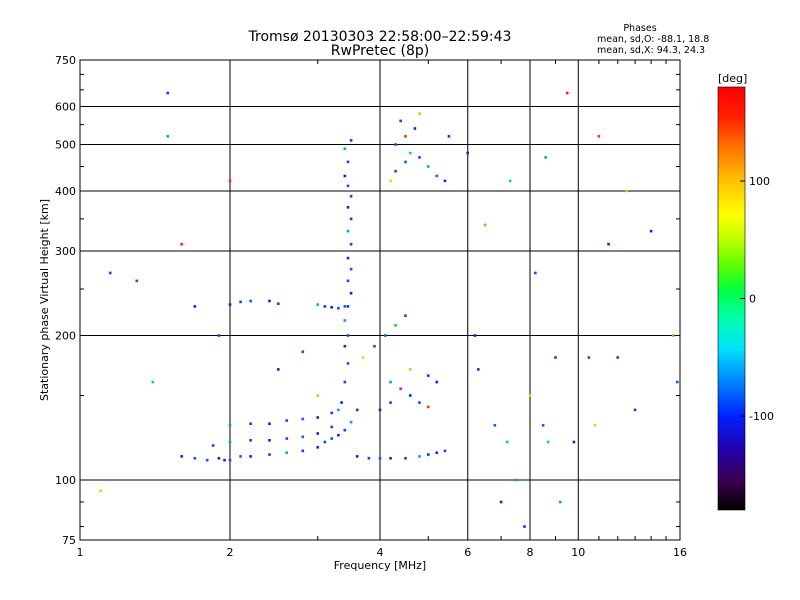 Image resolution: width=800 pixels, height=600 pixels. I want to click on x-tick-label: 2, so click(230, 552).